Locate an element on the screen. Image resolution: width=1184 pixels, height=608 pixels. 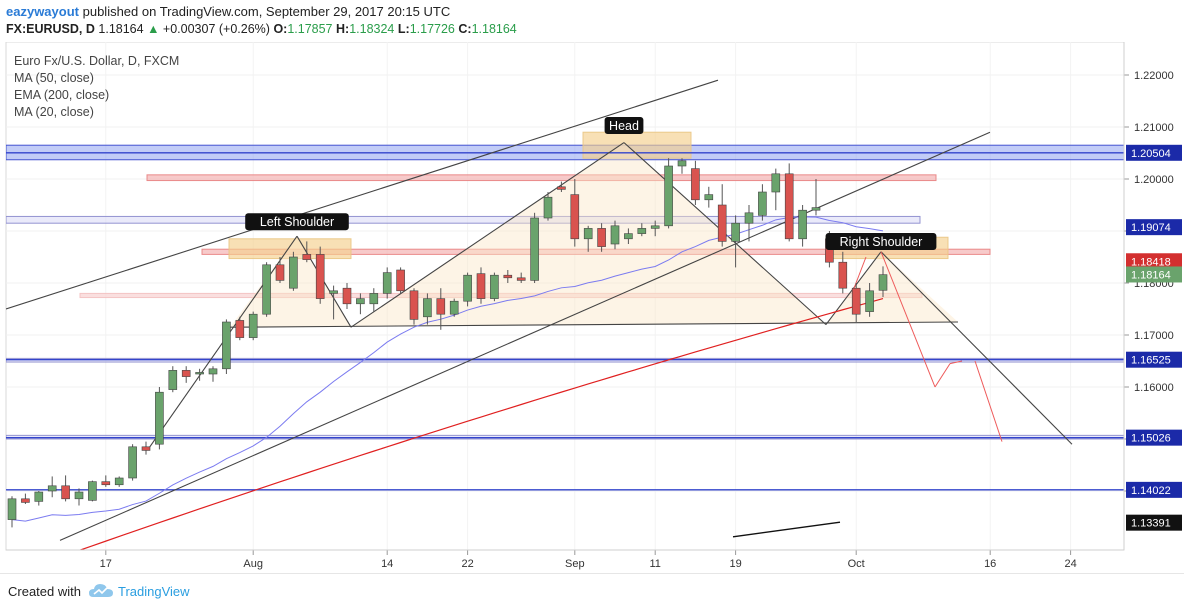
left-shoulder-label-box is located at coordinates (297, 222).